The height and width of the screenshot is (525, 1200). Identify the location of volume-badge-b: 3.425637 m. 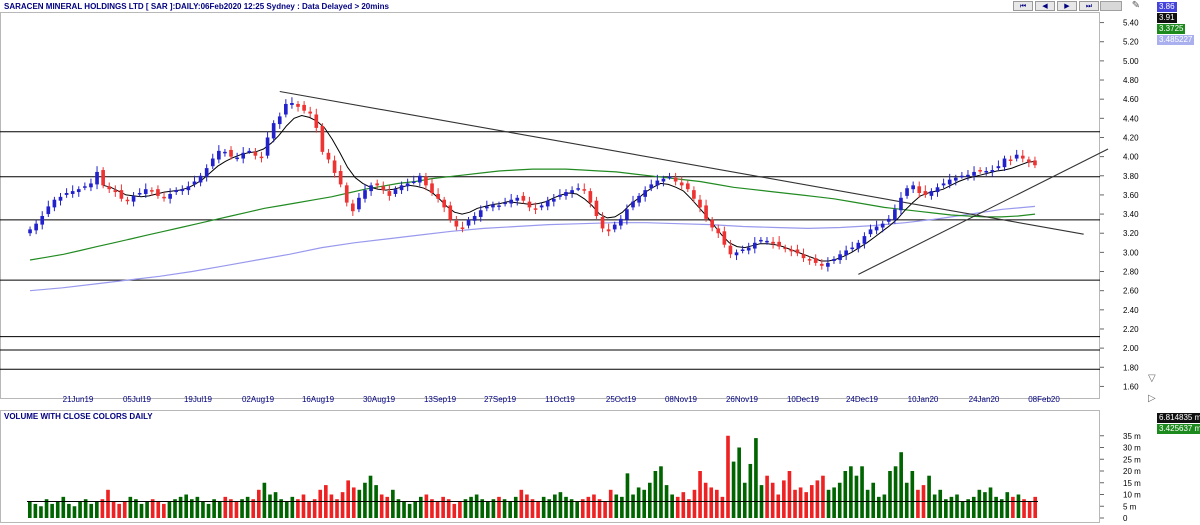
(1178, 429).